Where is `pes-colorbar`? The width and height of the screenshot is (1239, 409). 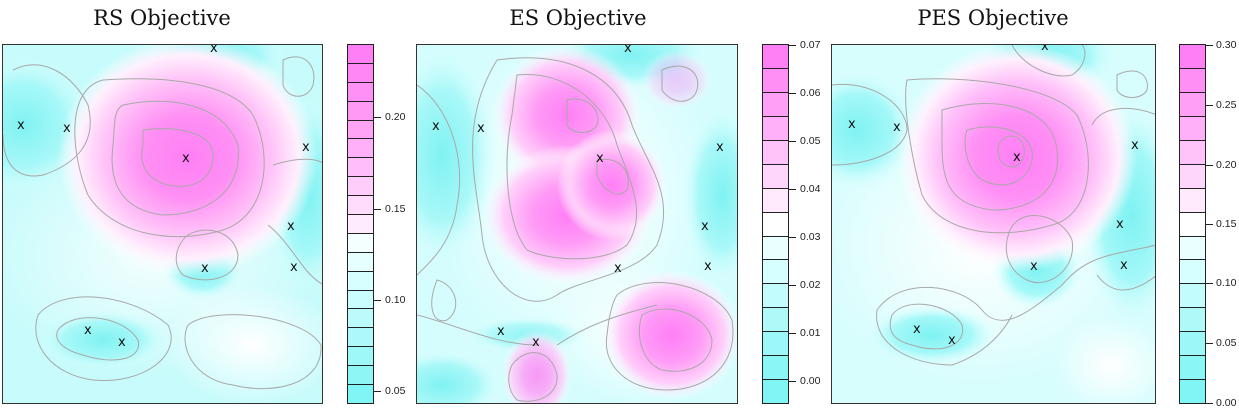 pes-colorbar is located at coordinates (1192, 224).